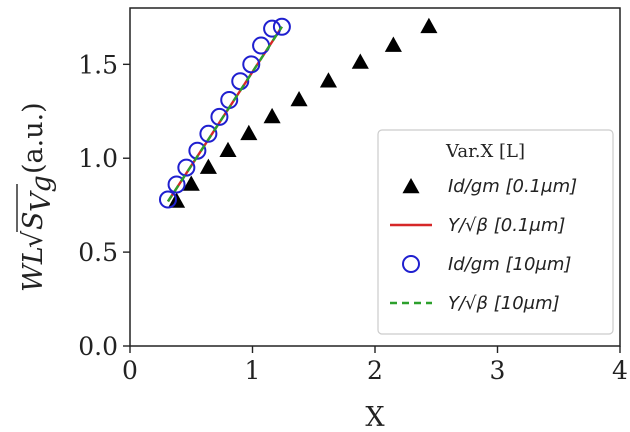  I want to click on series-line, so click(224, 114).